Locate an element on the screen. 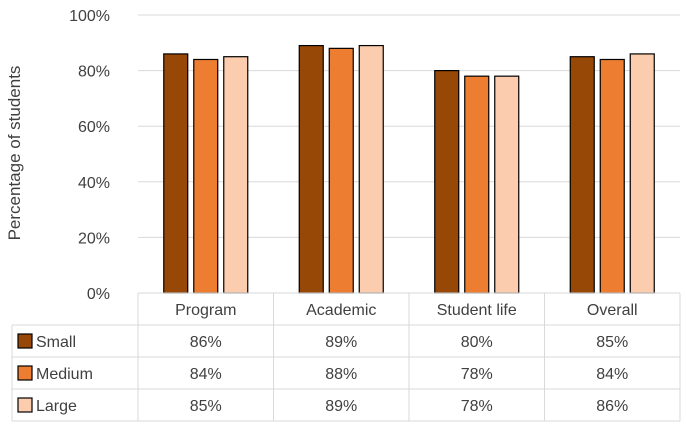 This screenshot has height=430, width=686. legend-label: Large is located at coordinates (56, 406).